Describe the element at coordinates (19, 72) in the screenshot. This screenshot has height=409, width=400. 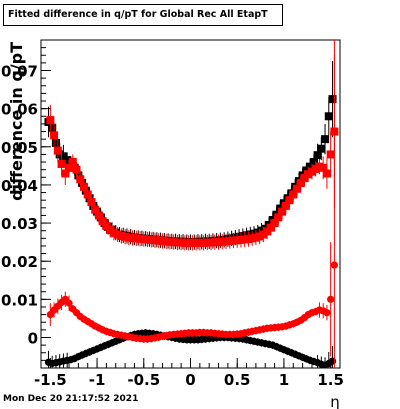
I see `y-tick-label: 0.07` at that location.